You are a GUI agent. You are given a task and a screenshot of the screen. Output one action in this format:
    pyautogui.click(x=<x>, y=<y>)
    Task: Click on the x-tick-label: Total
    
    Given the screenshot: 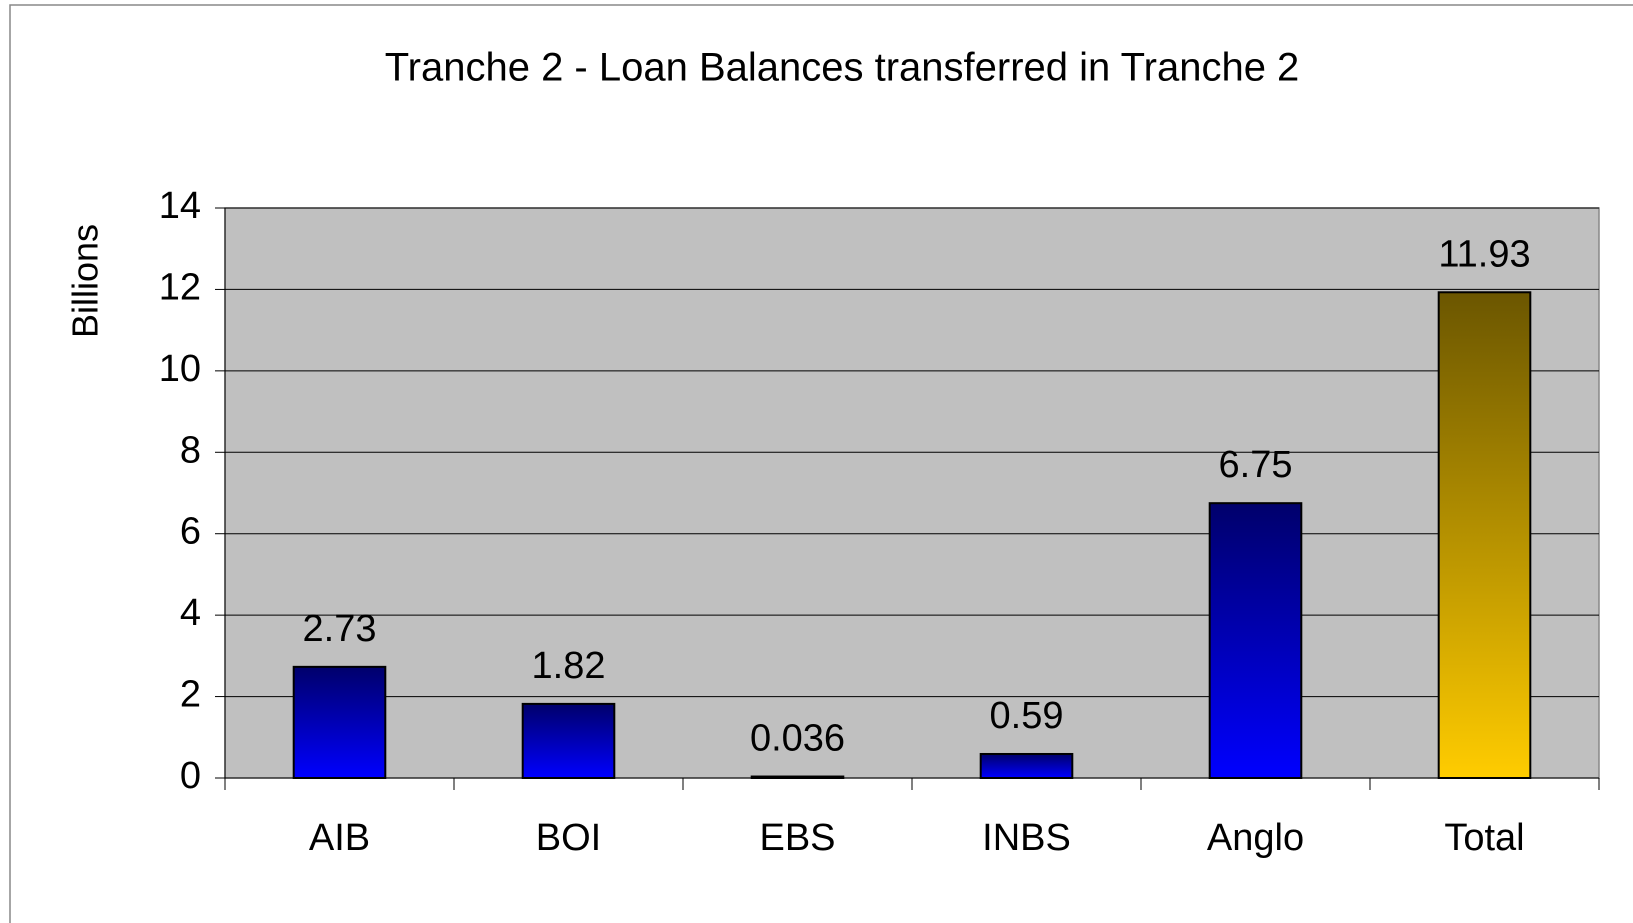 What is the action you would take?
    pyautogui.click(x=1484, y=838)
    